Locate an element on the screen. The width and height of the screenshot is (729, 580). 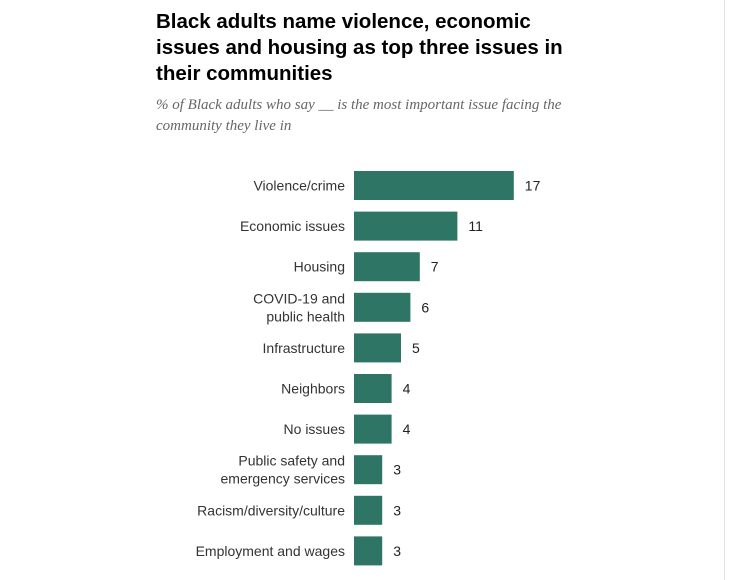
value-label: 11 is located at coordinates (475, 226).